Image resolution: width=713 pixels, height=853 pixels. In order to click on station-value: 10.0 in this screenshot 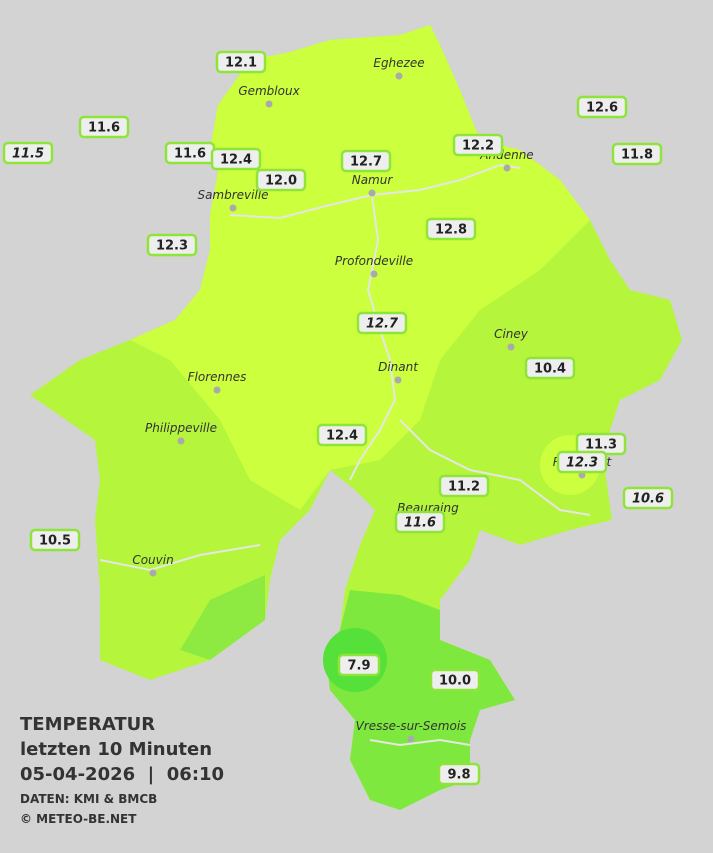, I will do `click(455, 681)`.